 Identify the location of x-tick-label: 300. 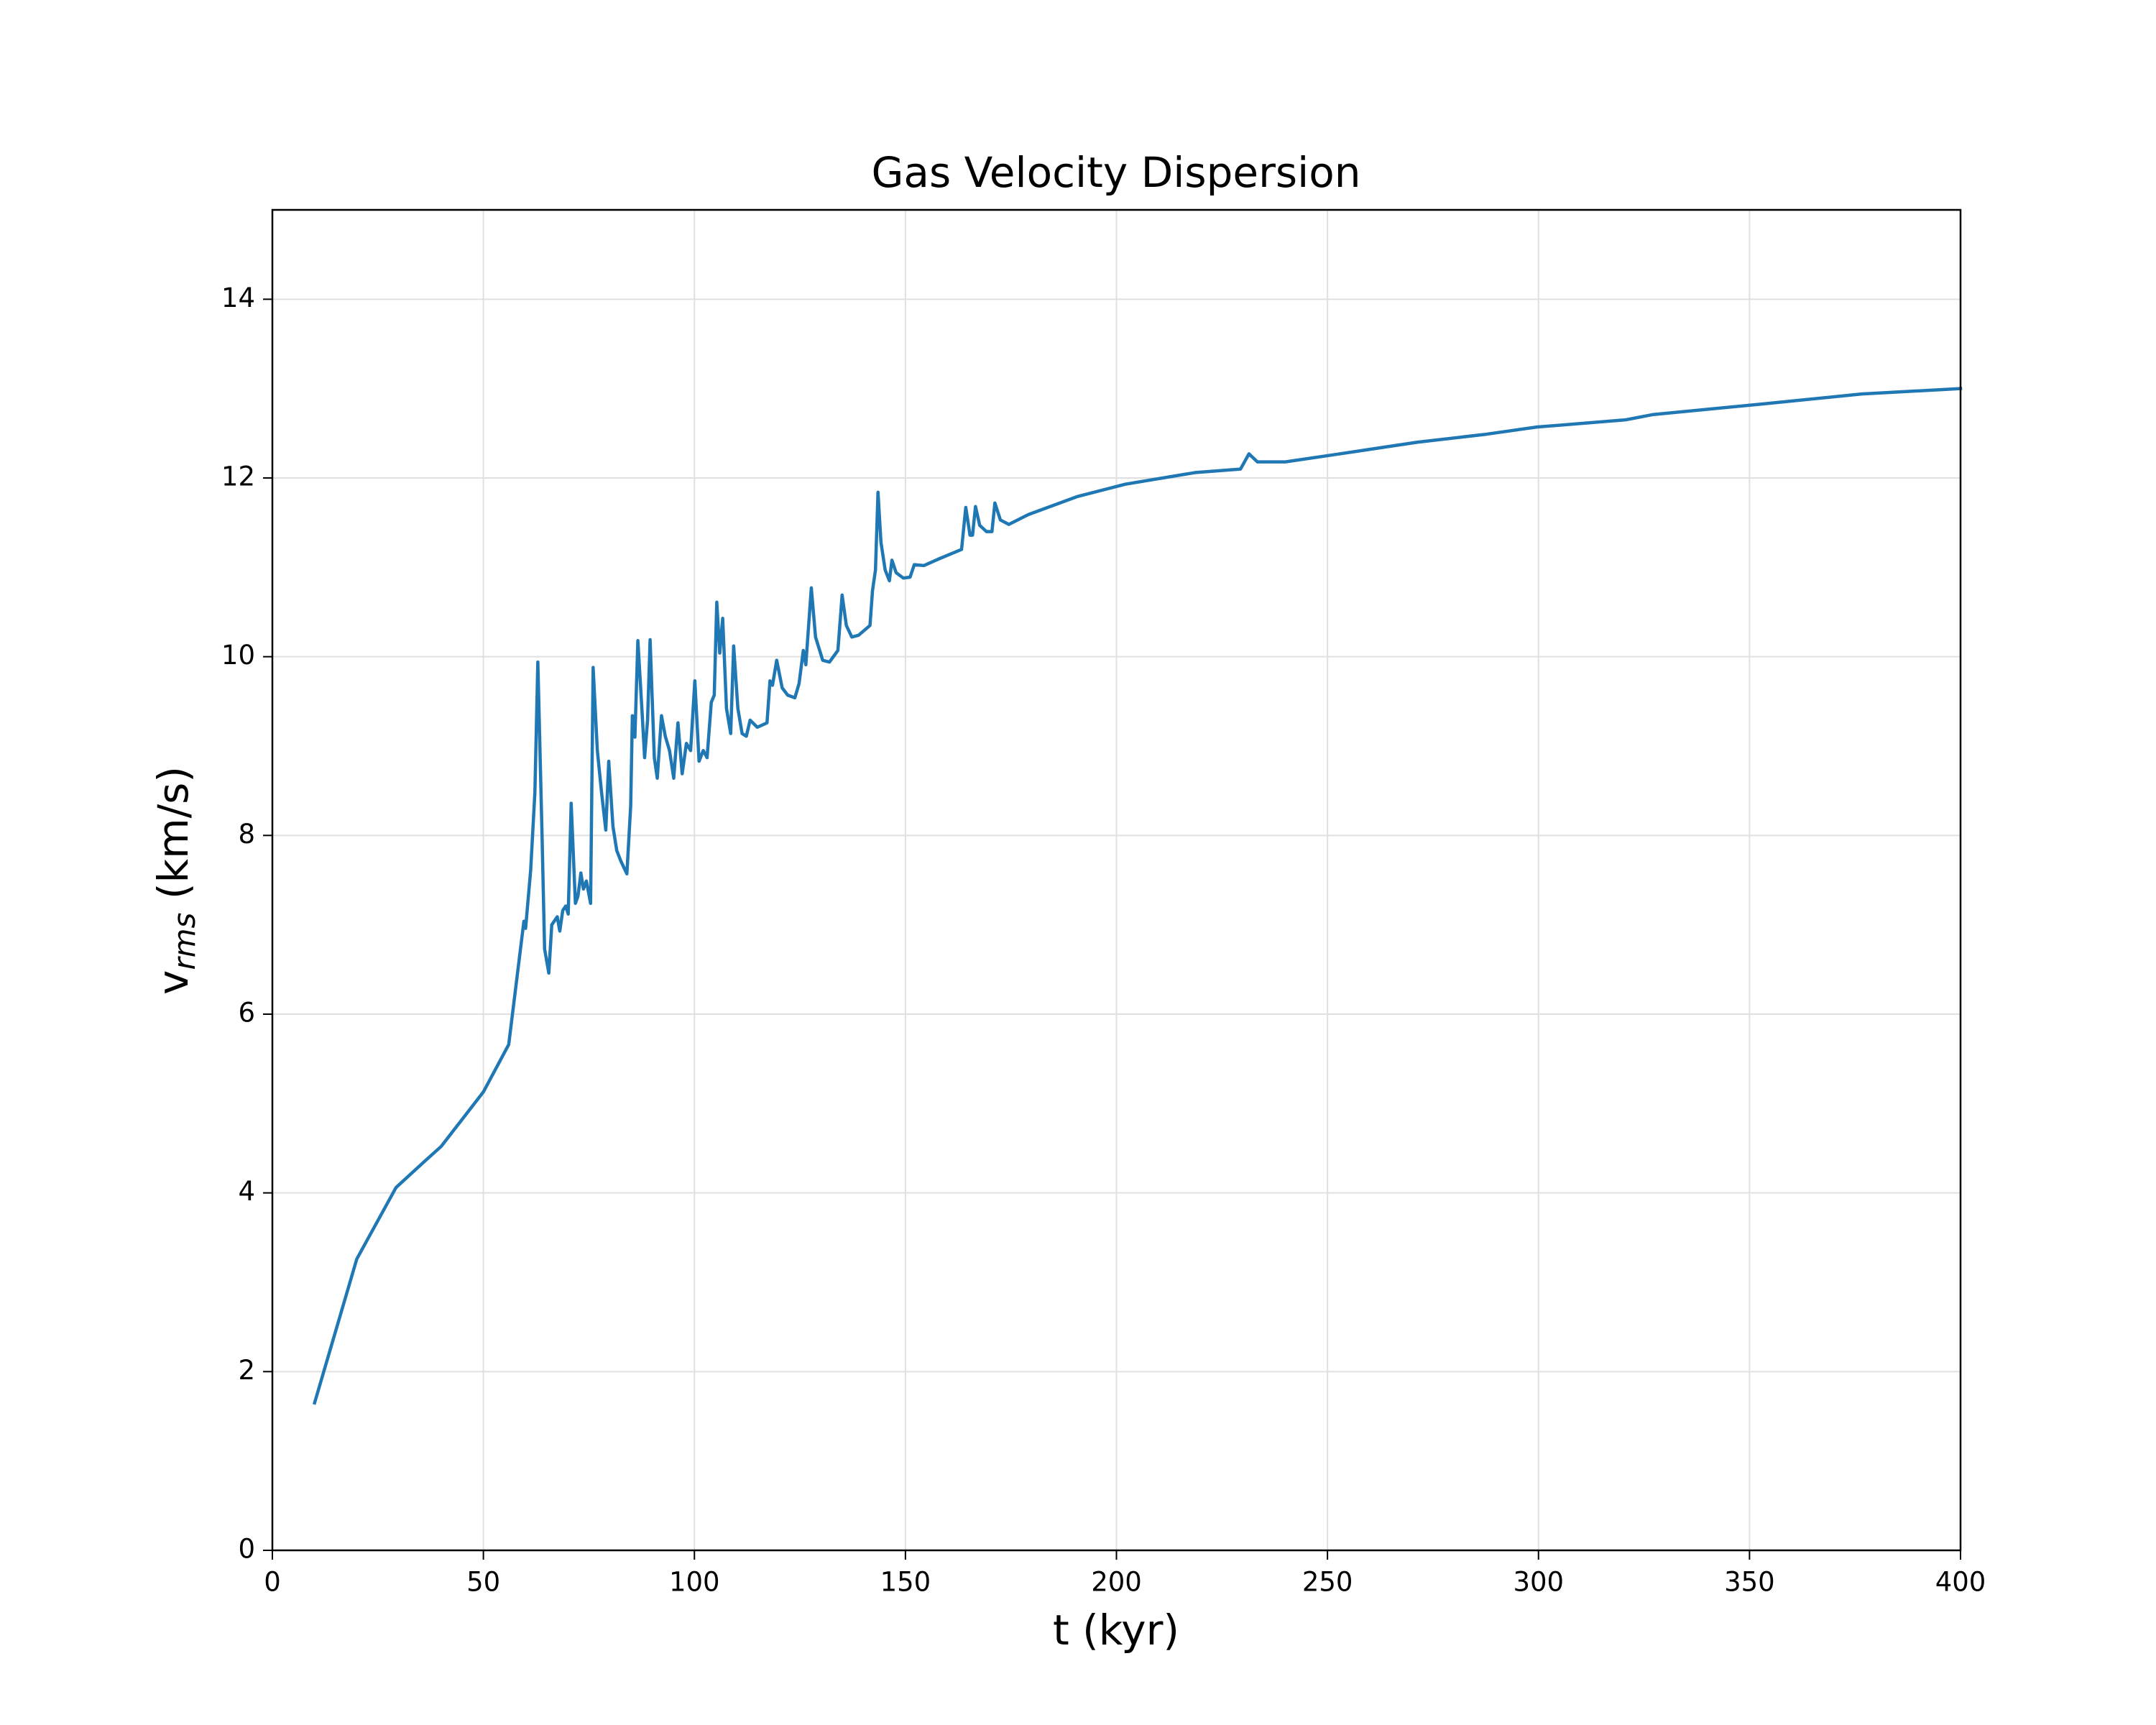
(1539, 1582).